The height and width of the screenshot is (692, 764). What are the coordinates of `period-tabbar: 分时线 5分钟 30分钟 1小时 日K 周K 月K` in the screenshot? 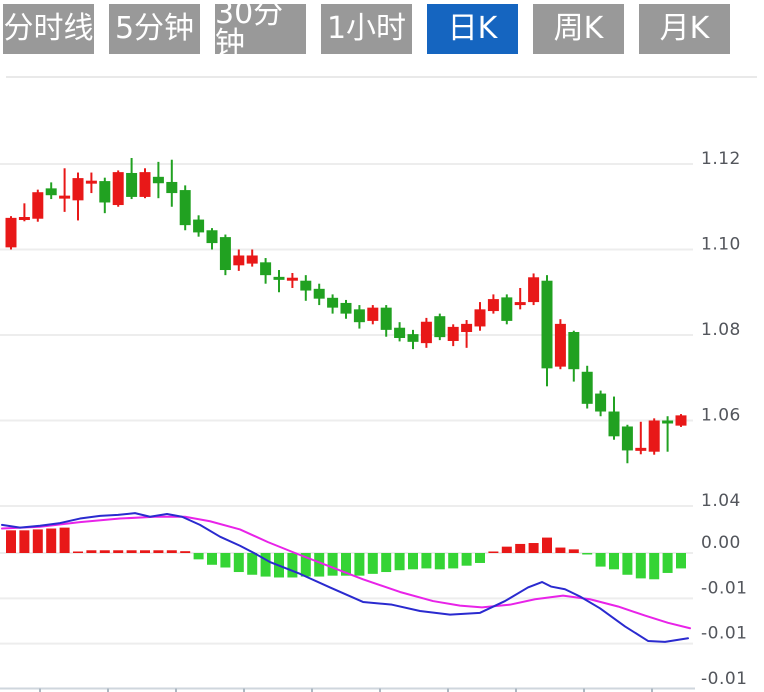 It's located at (366, 29).